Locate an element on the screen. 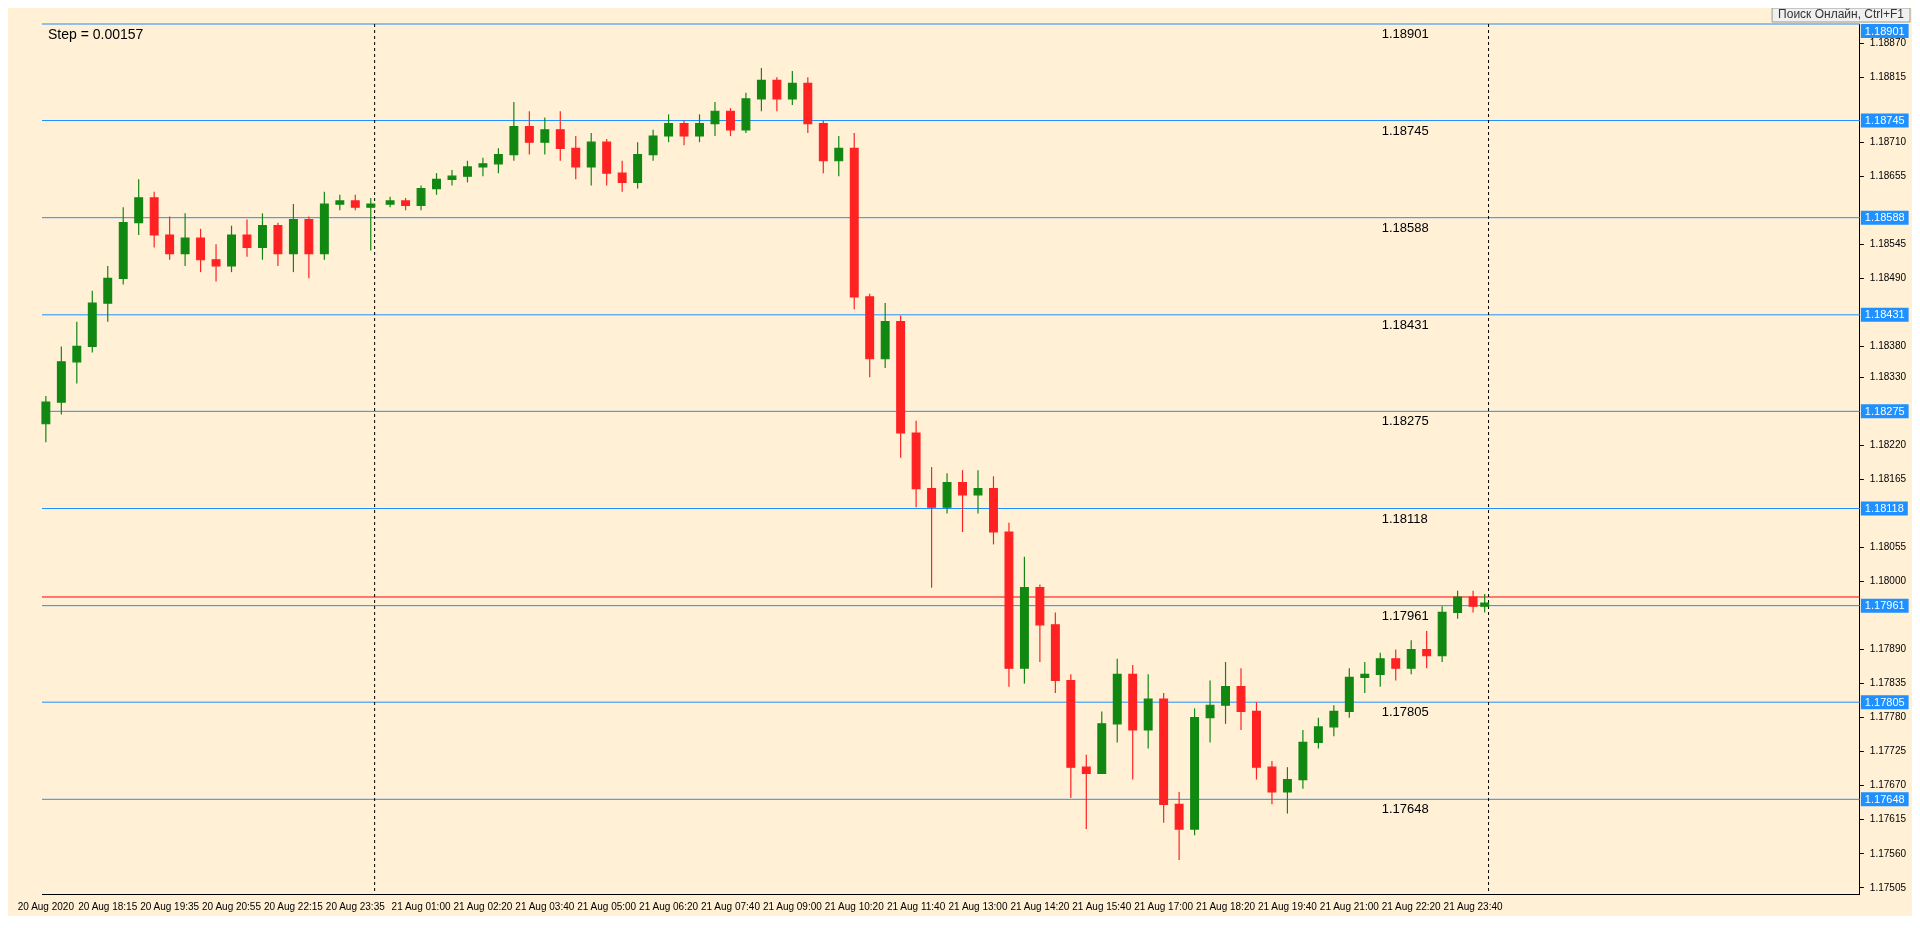 Image resolution: width=1920 pixels, height=928 pixels. text: 1.18431 is located at coordinates (1884, 314).